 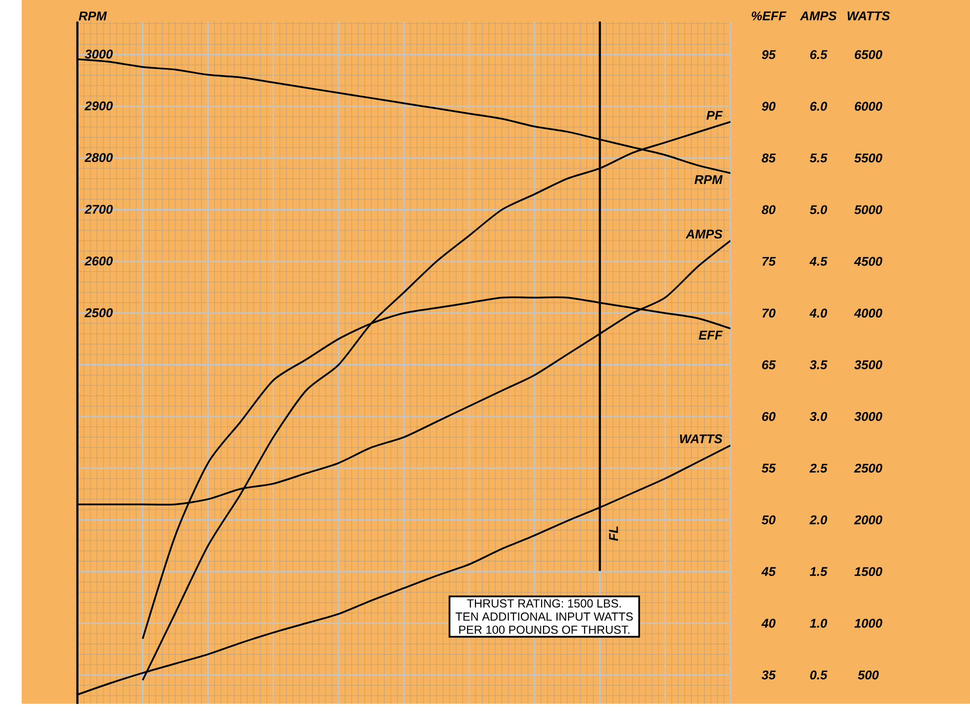 What do you see at coordinates (769, 313) in the screenshot?
I see `y2-tick-label: 70` at bounding box center [769, 313].